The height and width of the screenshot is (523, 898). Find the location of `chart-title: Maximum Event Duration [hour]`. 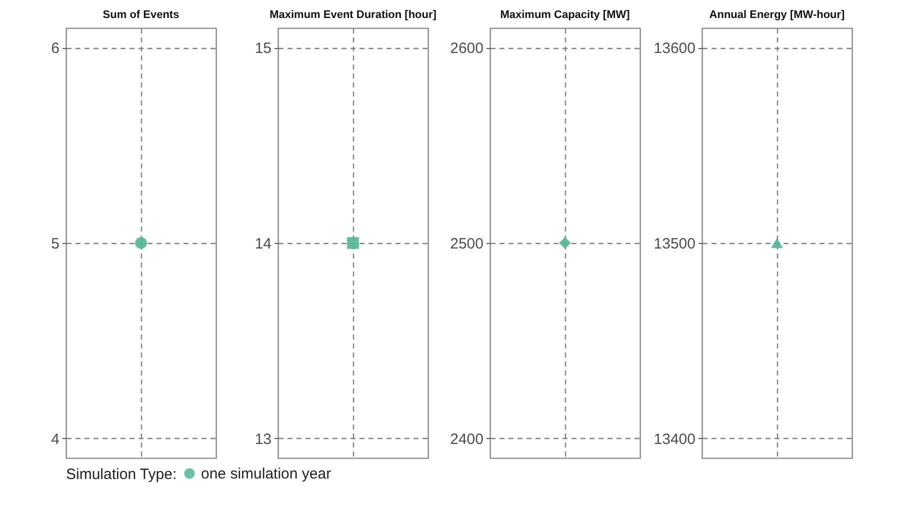

chart-title: Maximum Event Duration [hour] is located at coordinates (353, 15).